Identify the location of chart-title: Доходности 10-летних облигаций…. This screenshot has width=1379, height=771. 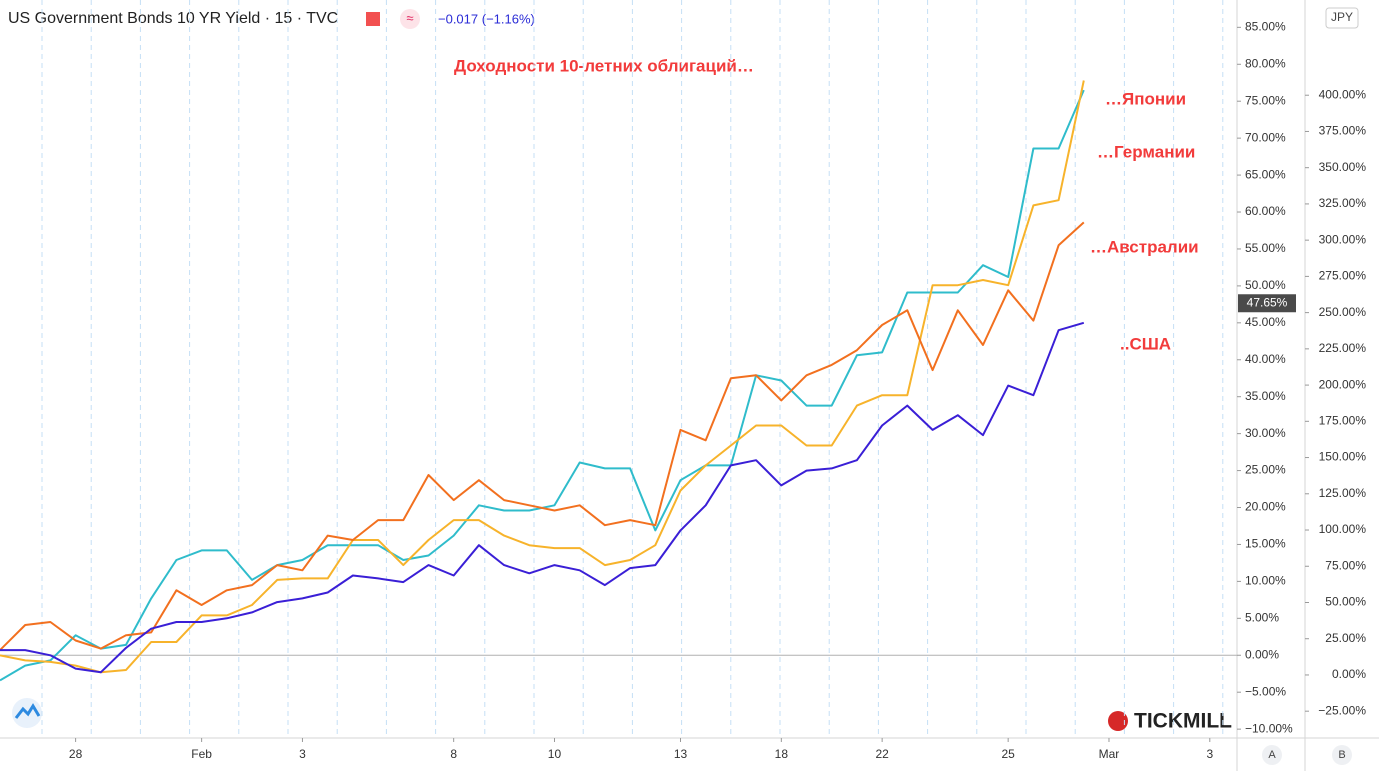
(604, 65).